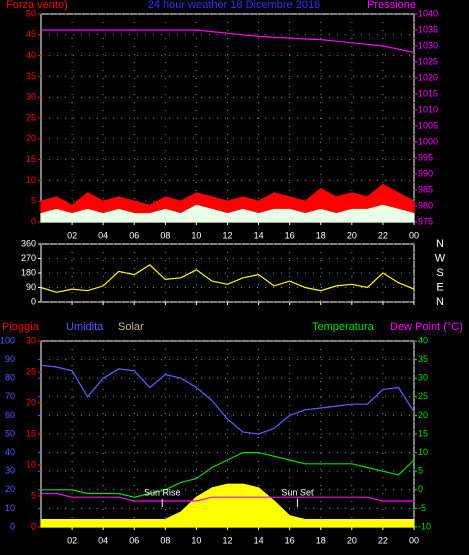 The height and width of the screenshot is (555, 469). Describe the element at coordinates (428, 45) in the screenshot. I see `tick-label: 1030` at that location.